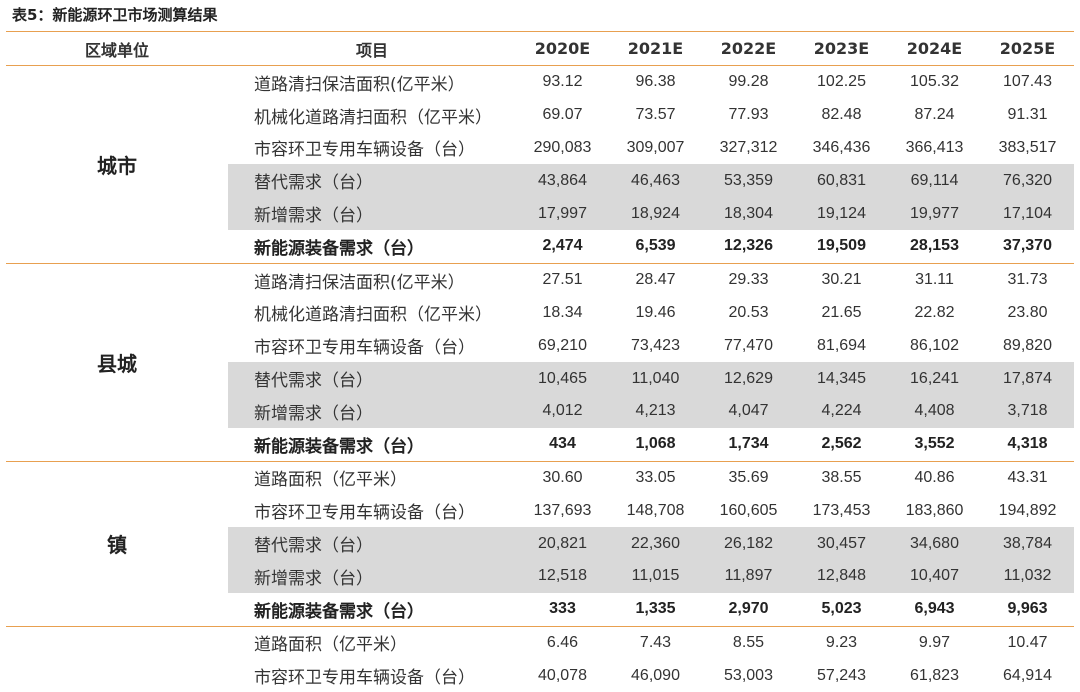 The height and width of the screenshot is (692, 1080). I want to click on value-cell: 5,023, so click(841, 609).